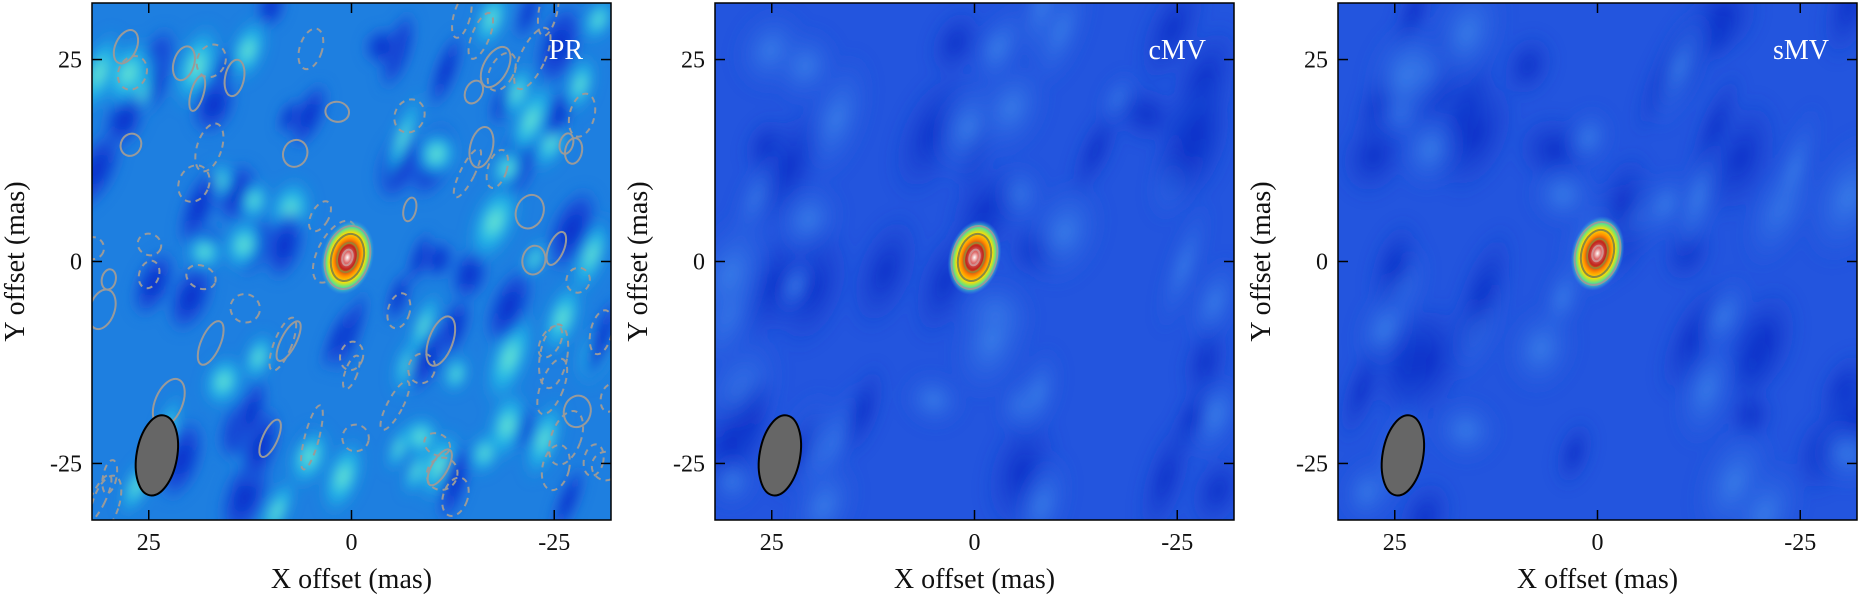  What do you see at coordinates (1801, 50) in the screenshot?
I see `panel-label: sMV` at bounding box center [1801, 50].